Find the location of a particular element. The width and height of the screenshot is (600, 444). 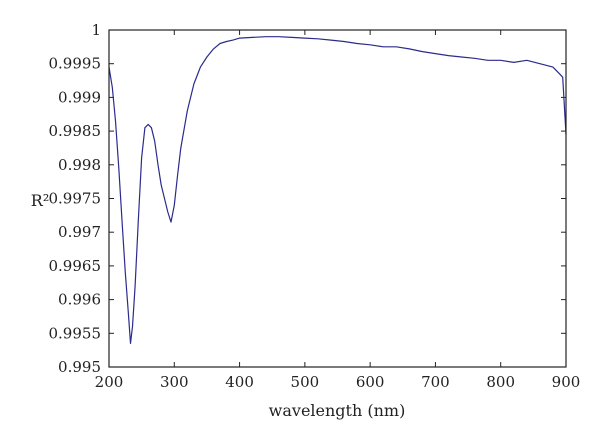

y-tick-label: 1 is located at coordinates (96, 30).